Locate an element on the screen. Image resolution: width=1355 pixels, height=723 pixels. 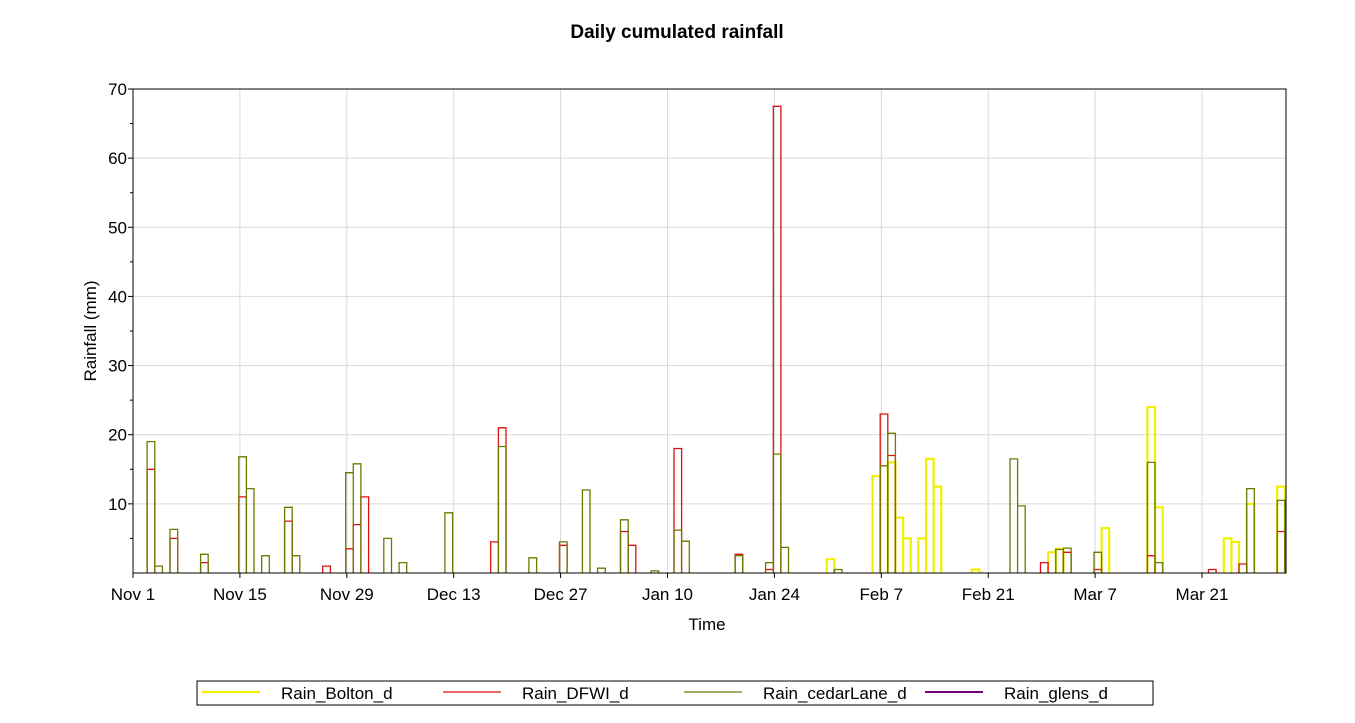
y-tick-label: 30 is located at coordinates (117, 366).